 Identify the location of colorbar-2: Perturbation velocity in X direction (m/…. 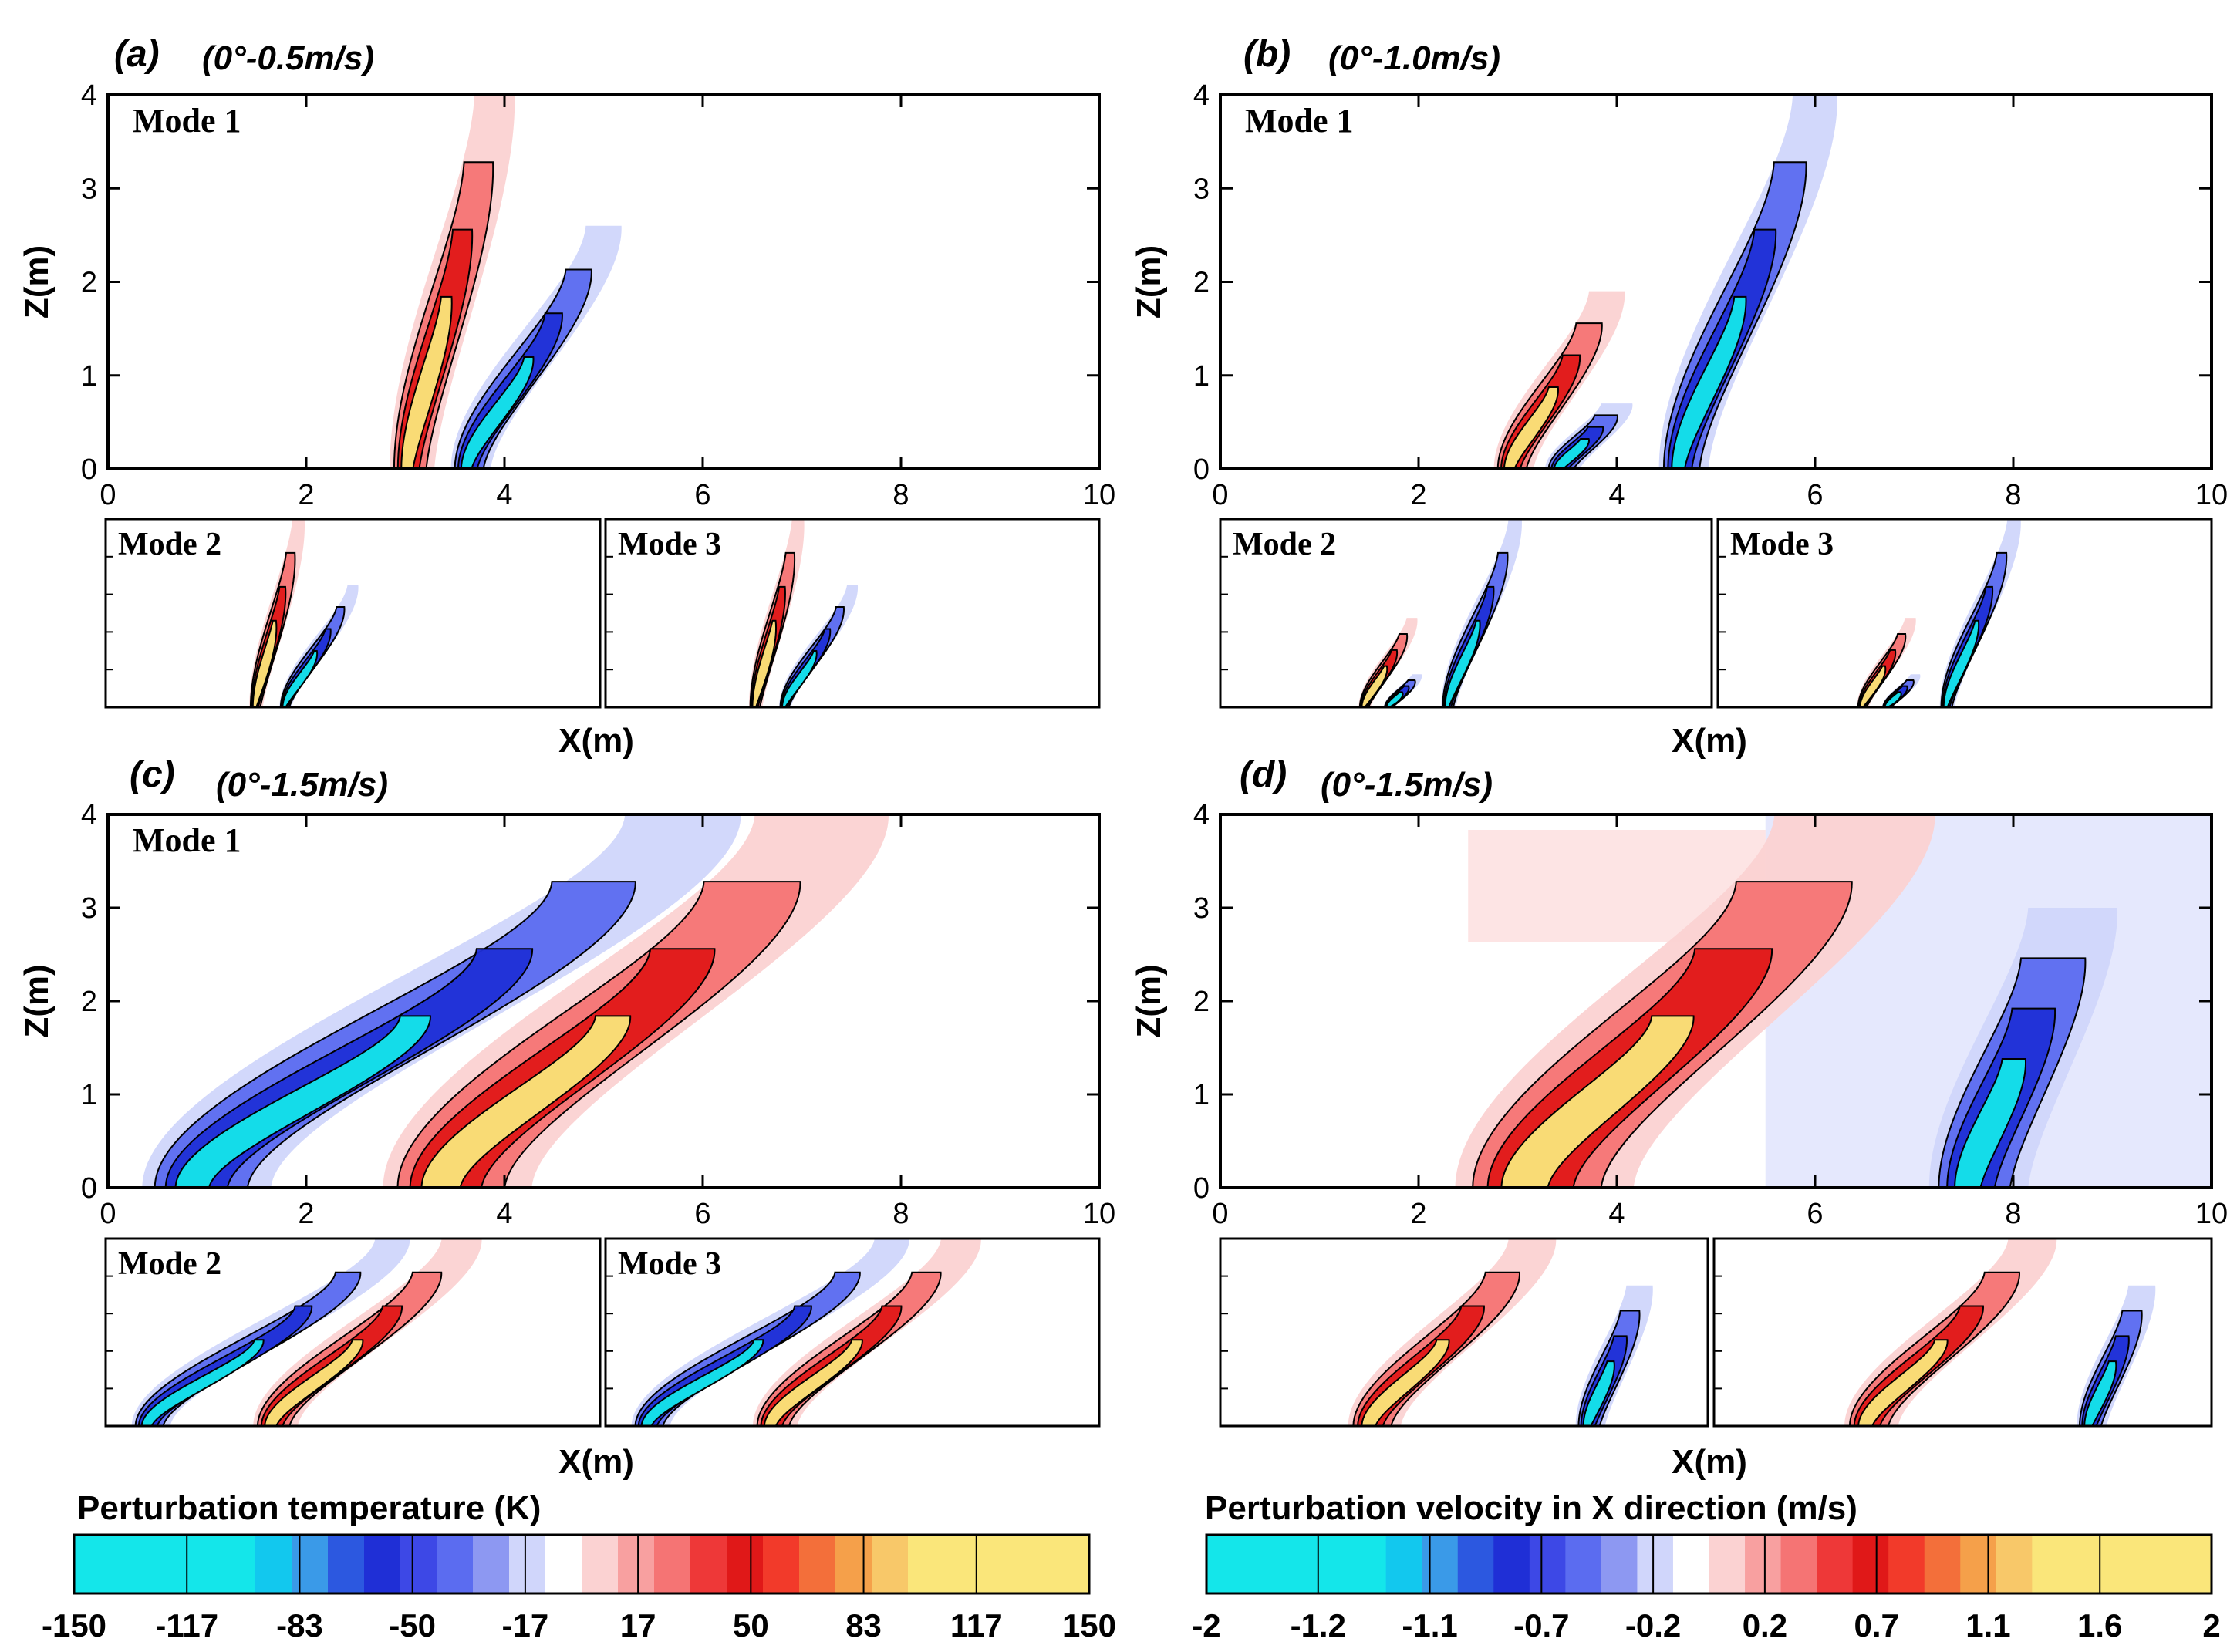
(1706, 1567).